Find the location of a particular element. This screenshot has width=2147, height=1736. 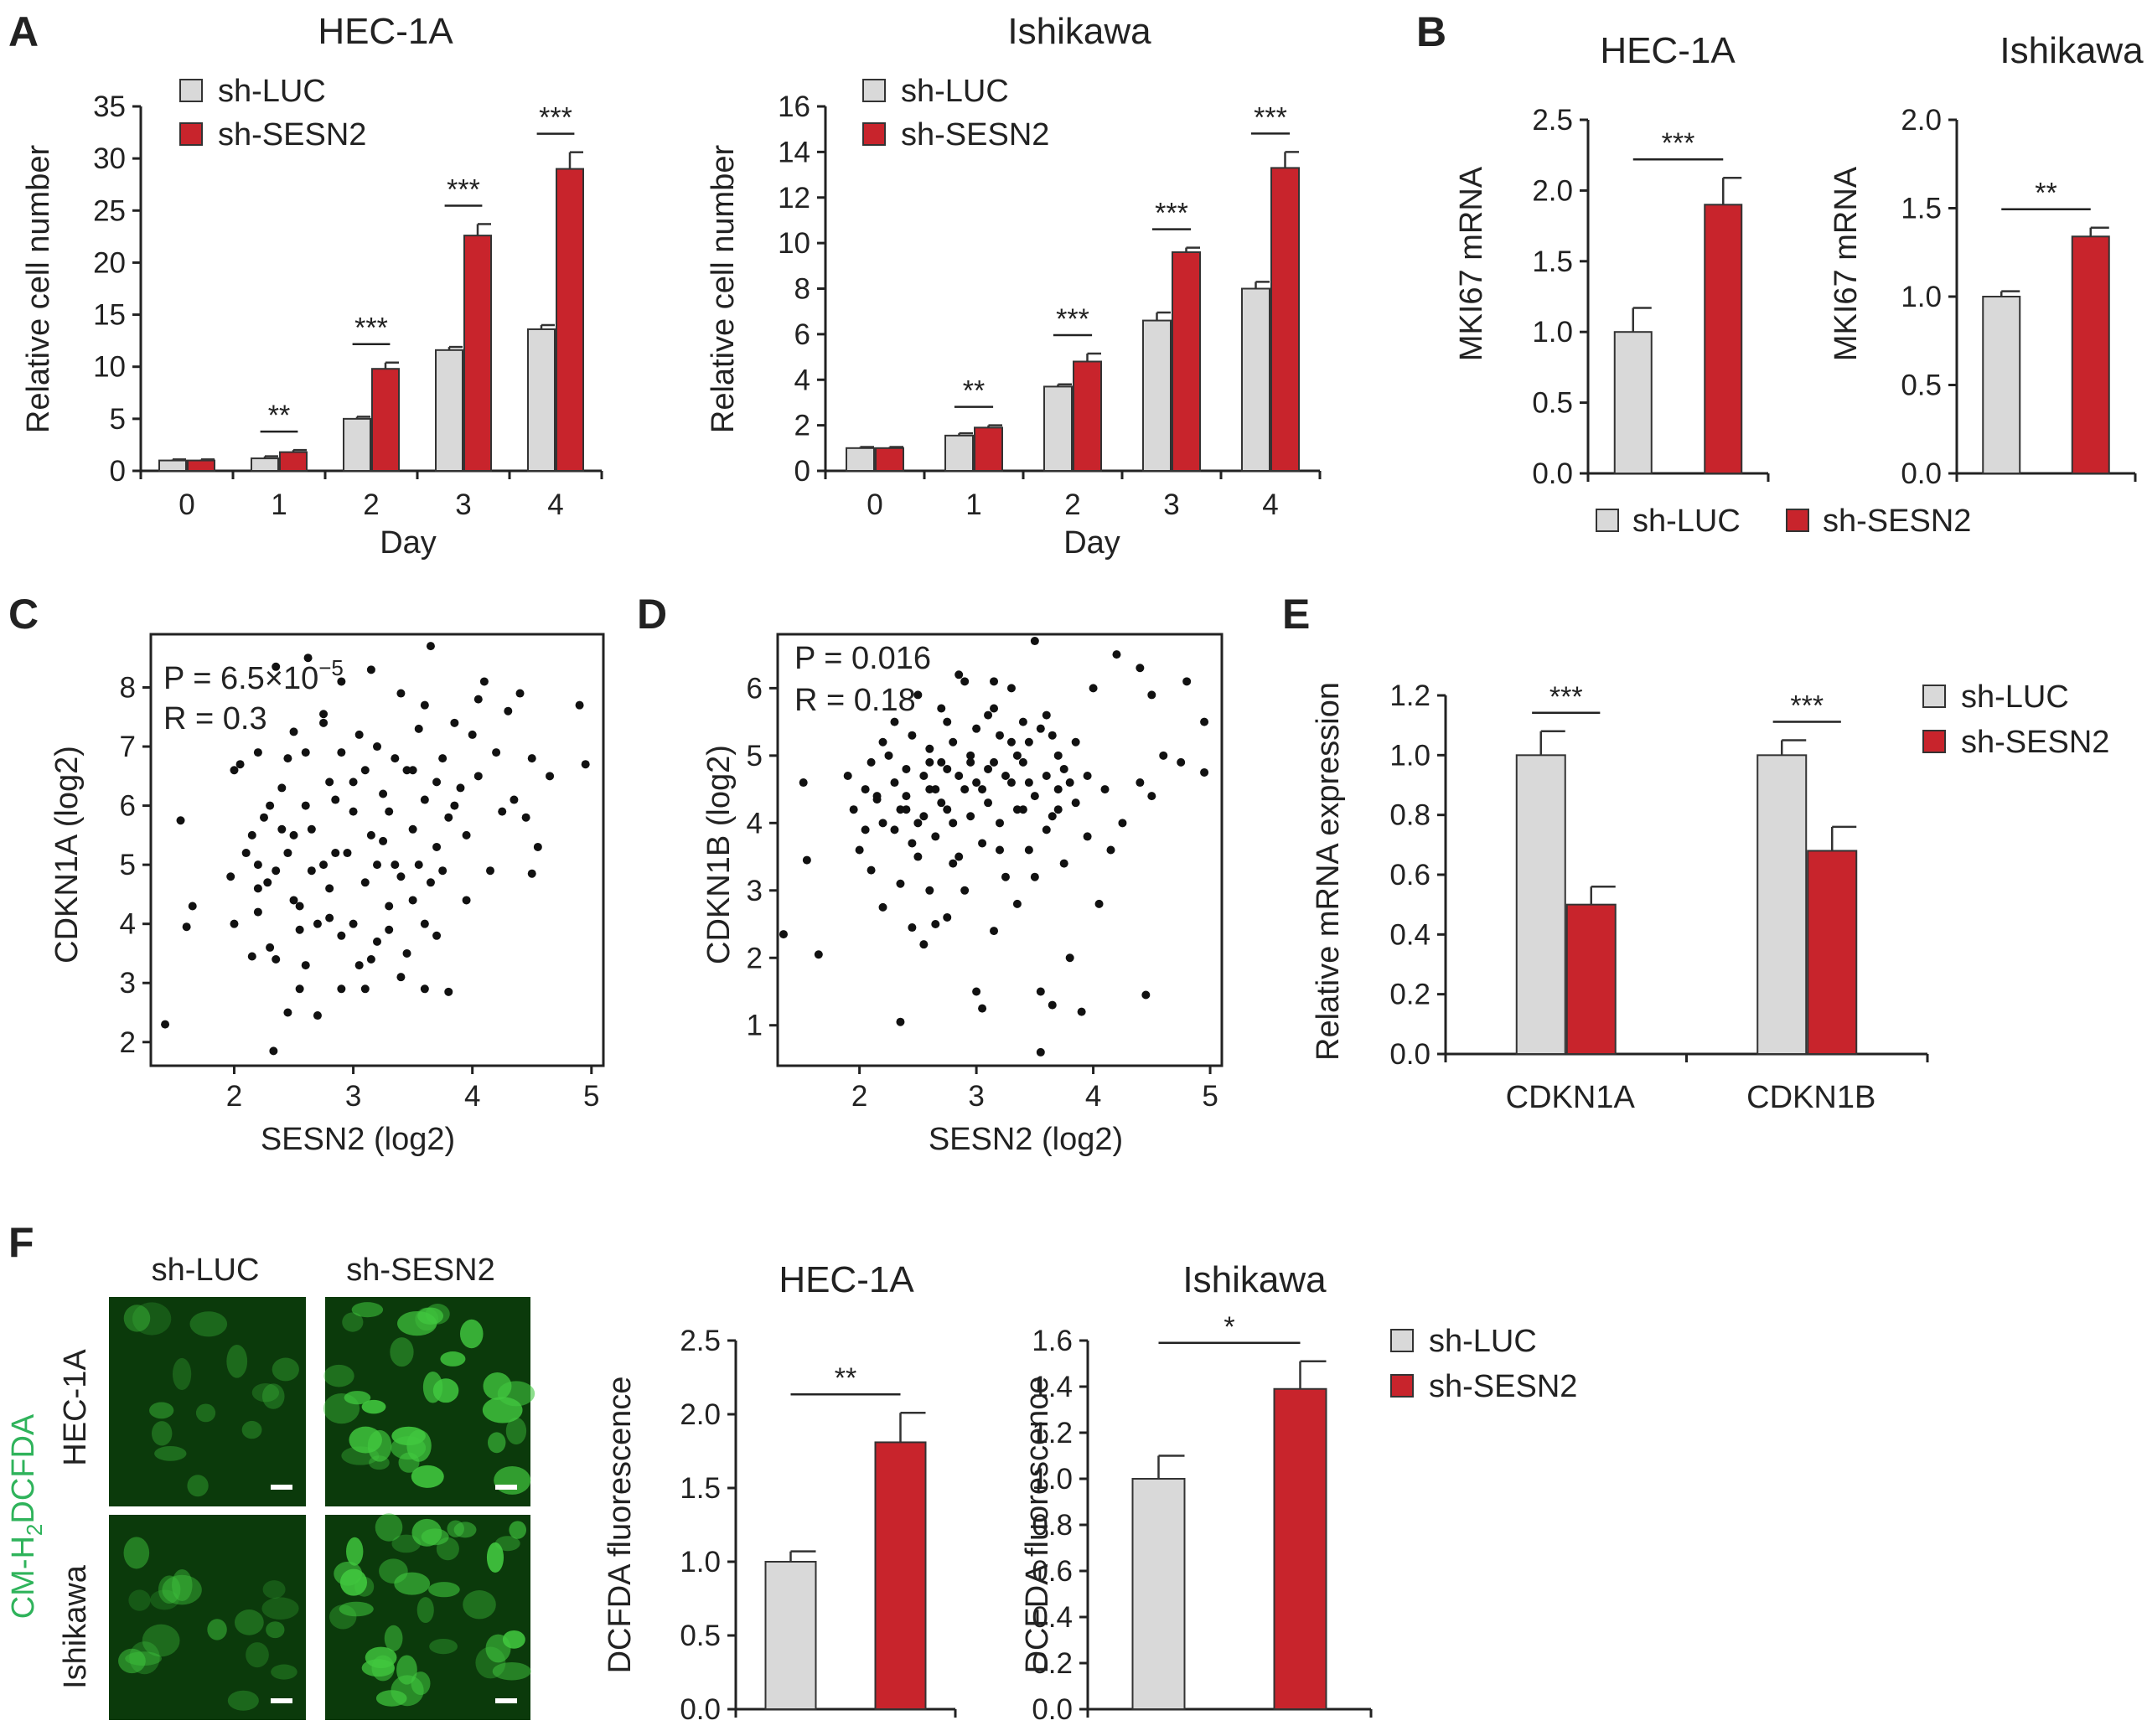

bar-sh-luc is located at coordinates (1158, 1594).